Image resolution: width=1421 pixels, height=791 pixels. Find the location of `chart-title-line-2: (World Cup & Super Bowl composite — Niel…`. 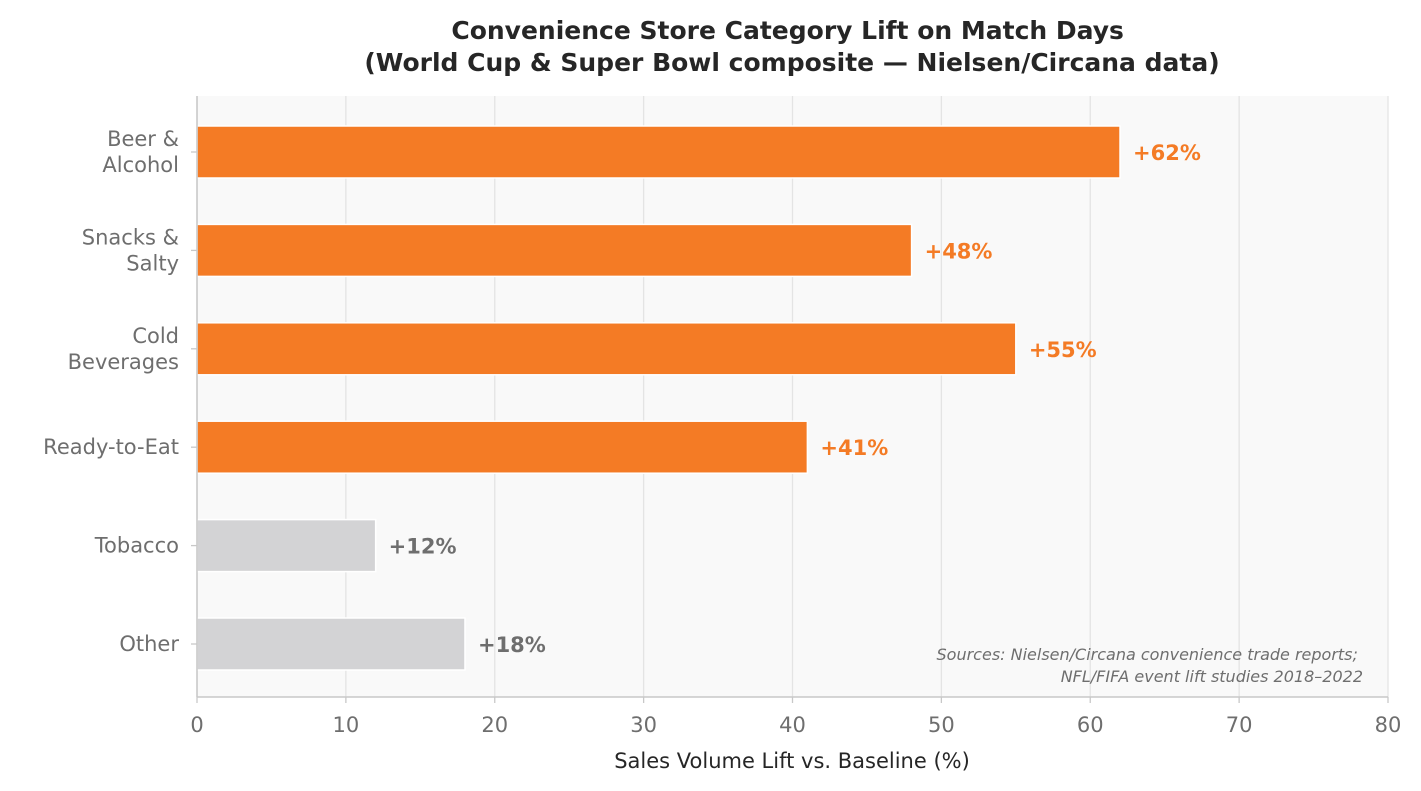

chart-title-line-2: (World Cup & Super Bowl composite — Niel… is located at coordinates (791, 62).